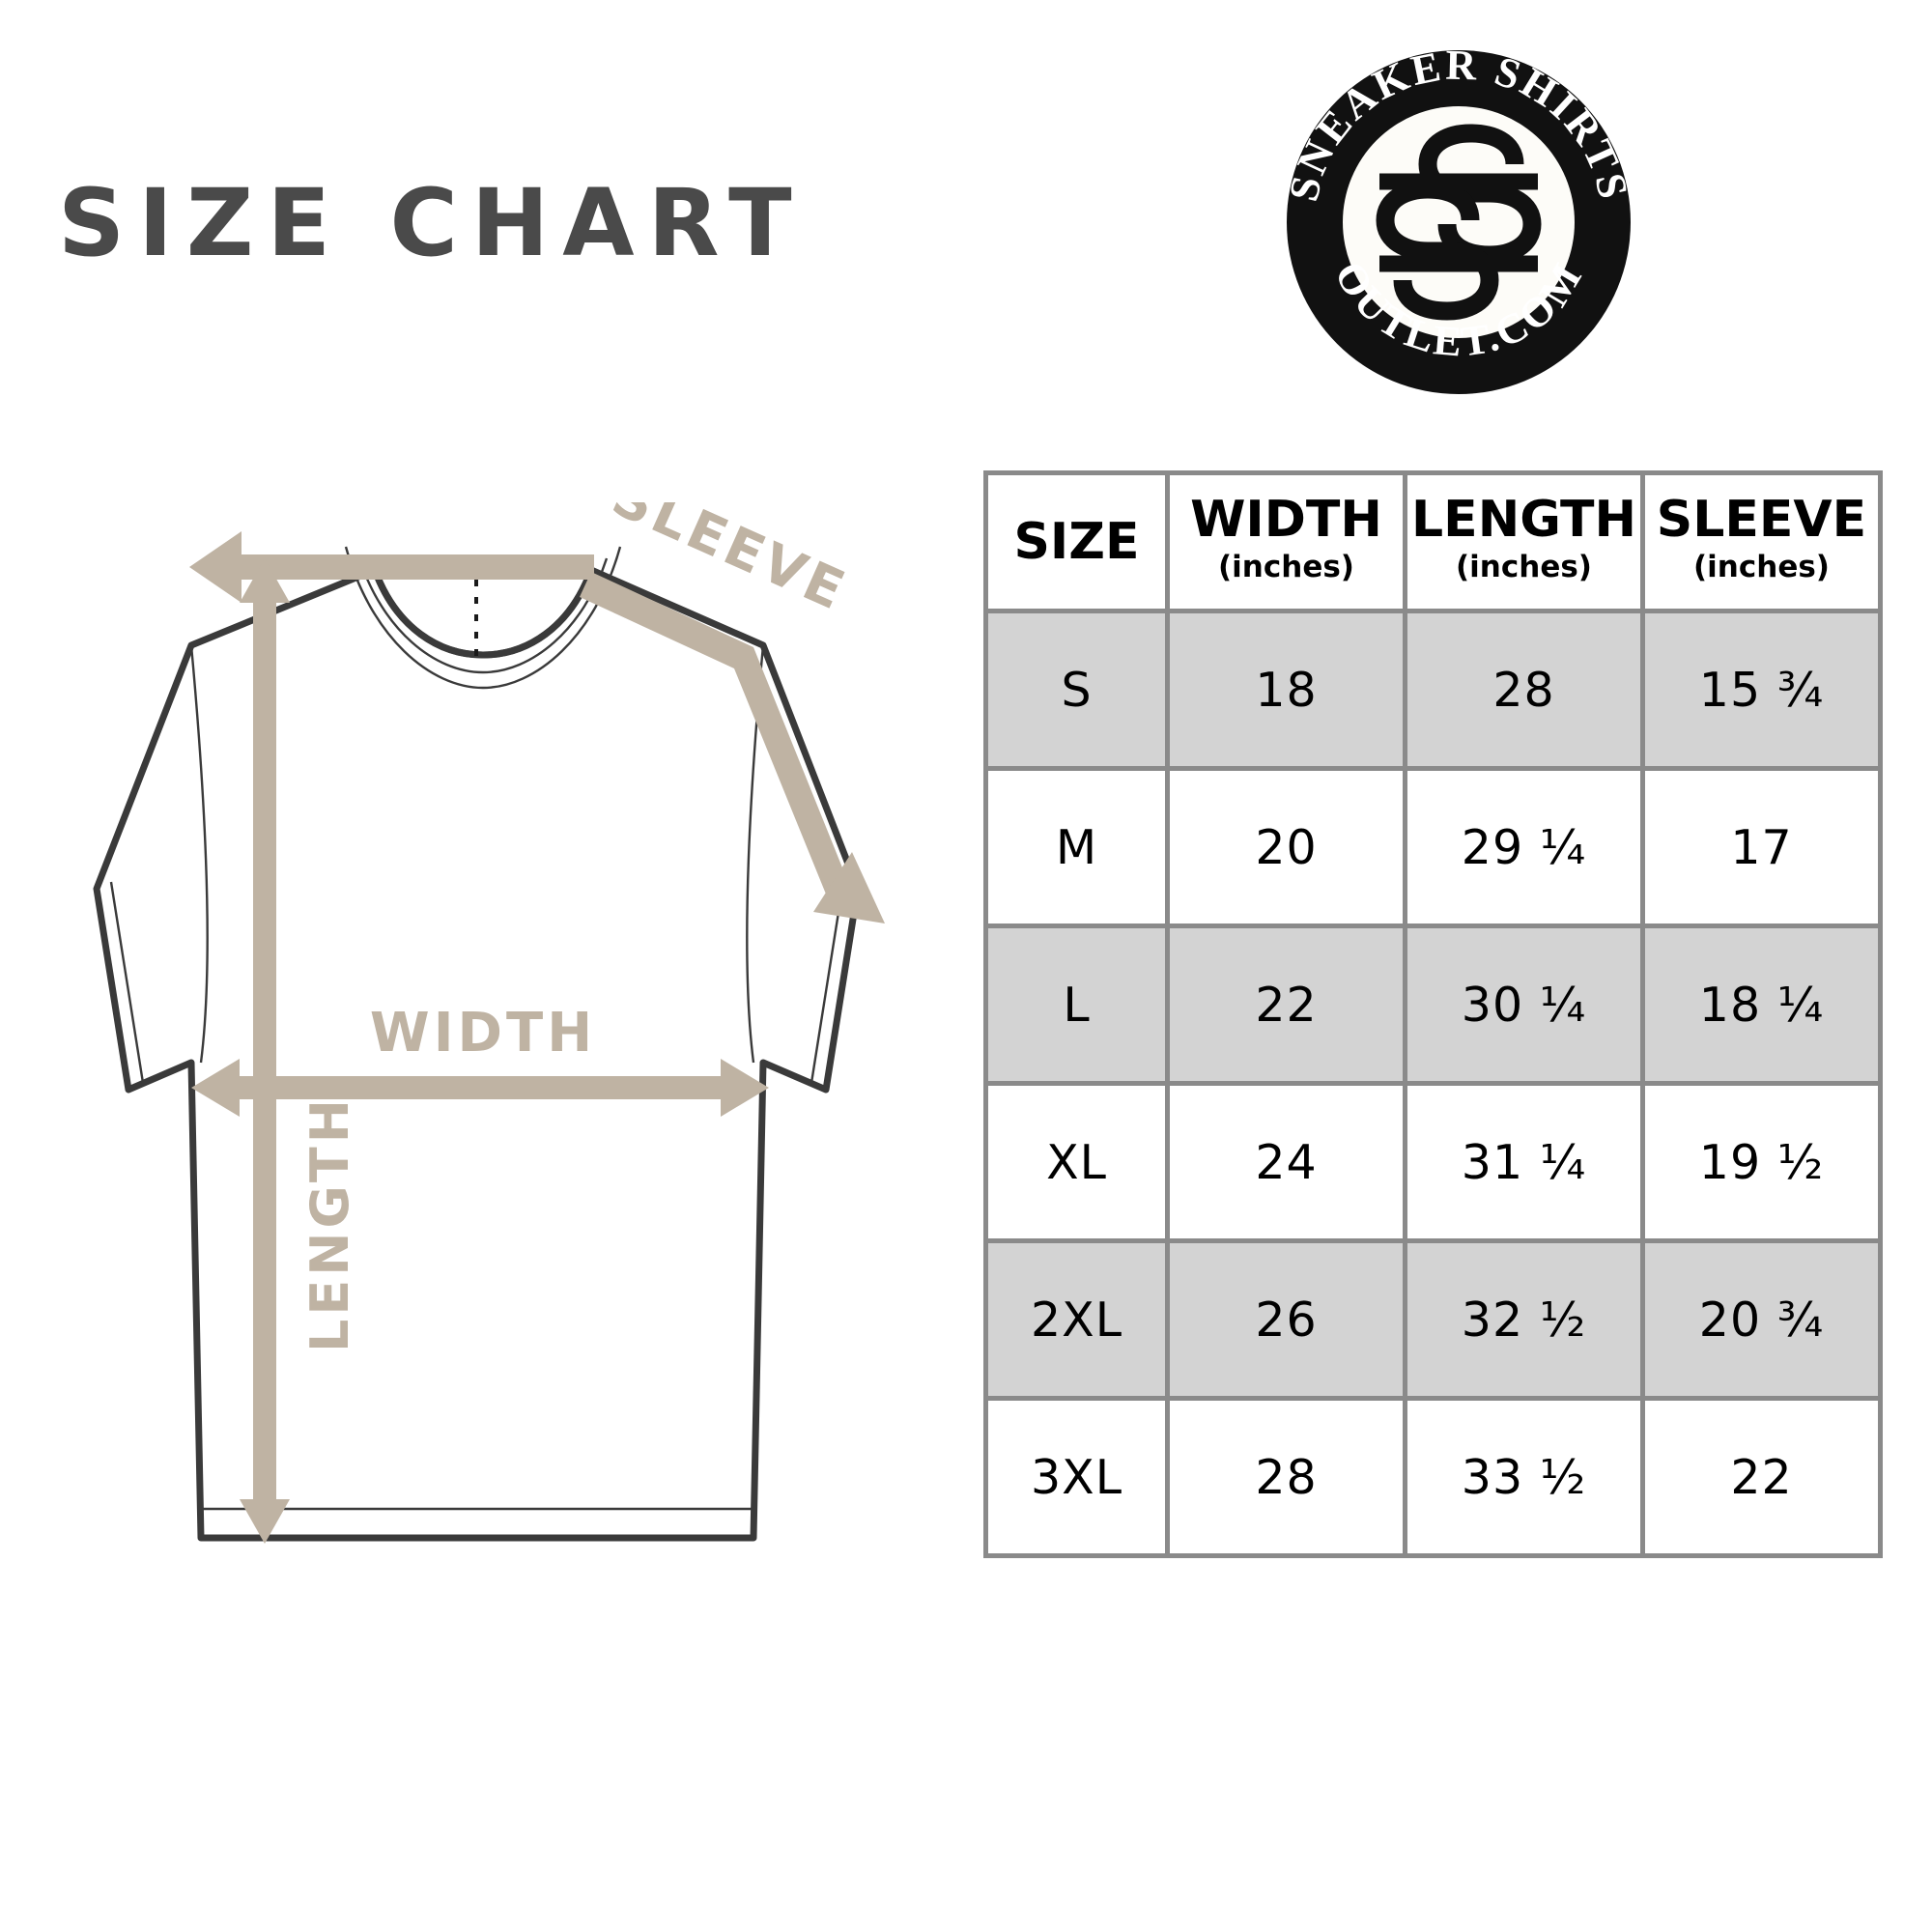 The width and height of the screenshot is (1932, 1932). I want to click on cell-sleeve: 15 ¾, so click(1761, 690).